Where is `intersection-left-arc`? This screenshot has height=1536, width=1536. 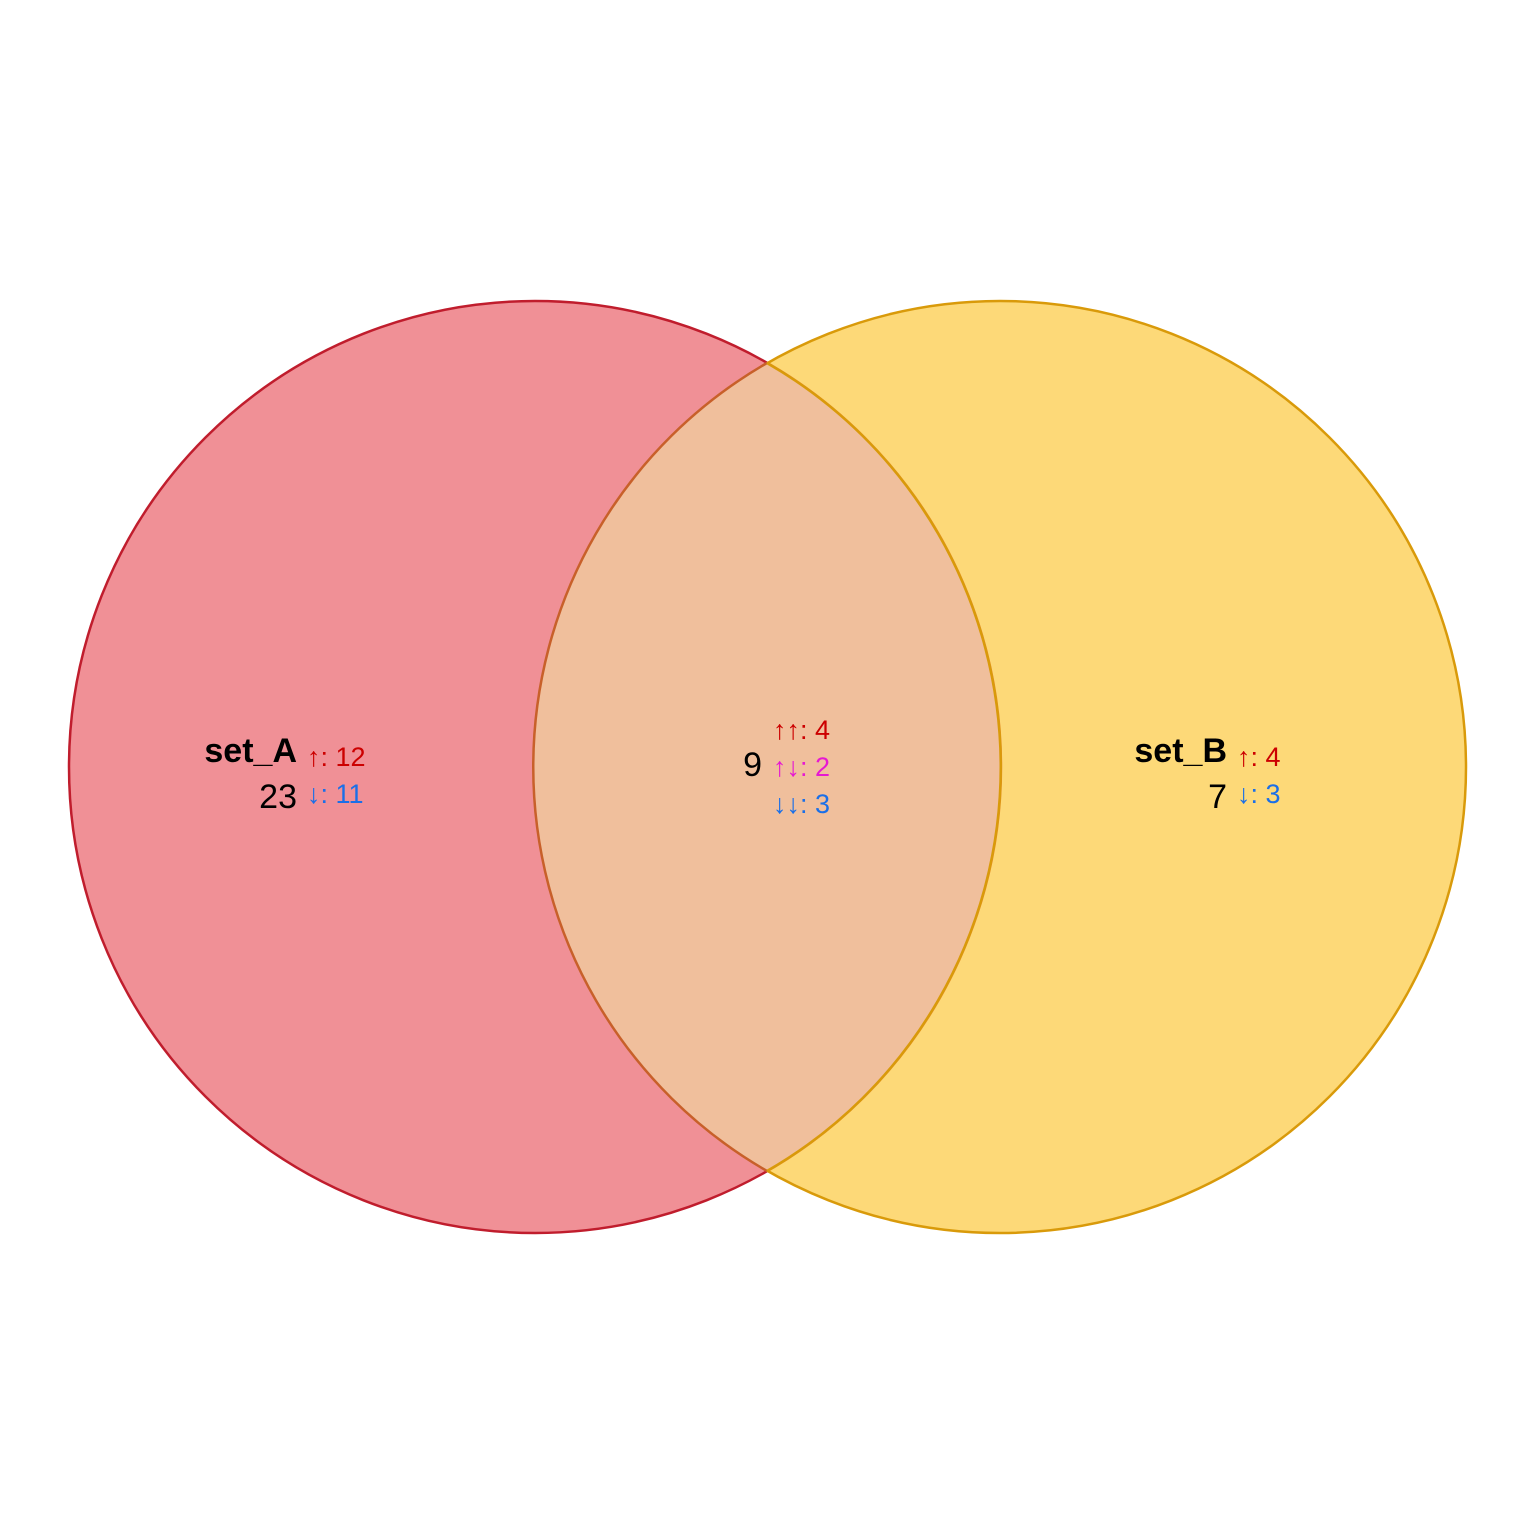
intersection-left-arc is located at coordinates (650, 767).